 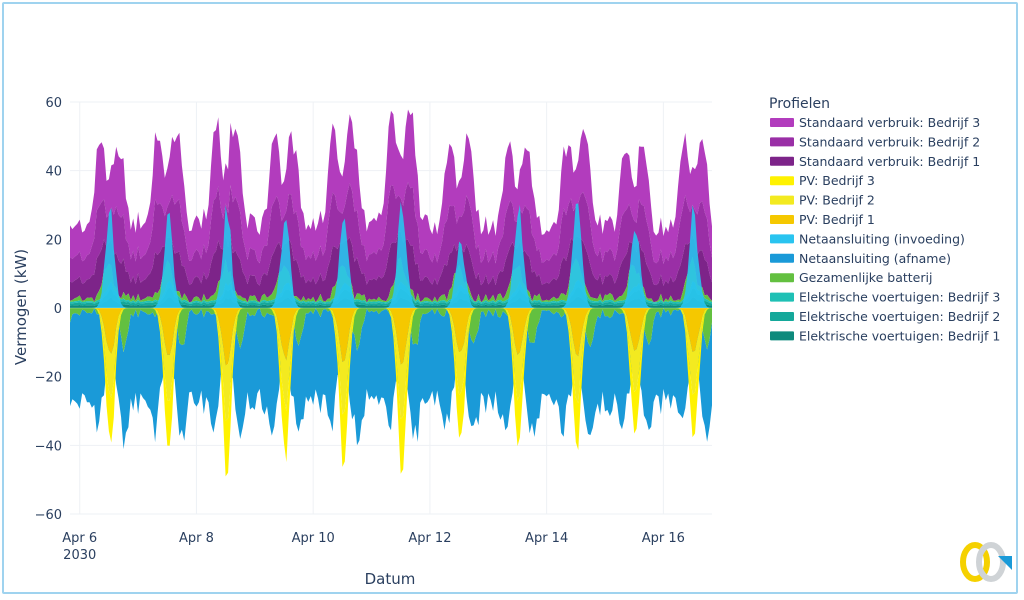 What do you see at coordinates (875, 258) in the screenshot?
I see `legend-entry: Netaansluiting (afname)` at bounding box center [875, 258].